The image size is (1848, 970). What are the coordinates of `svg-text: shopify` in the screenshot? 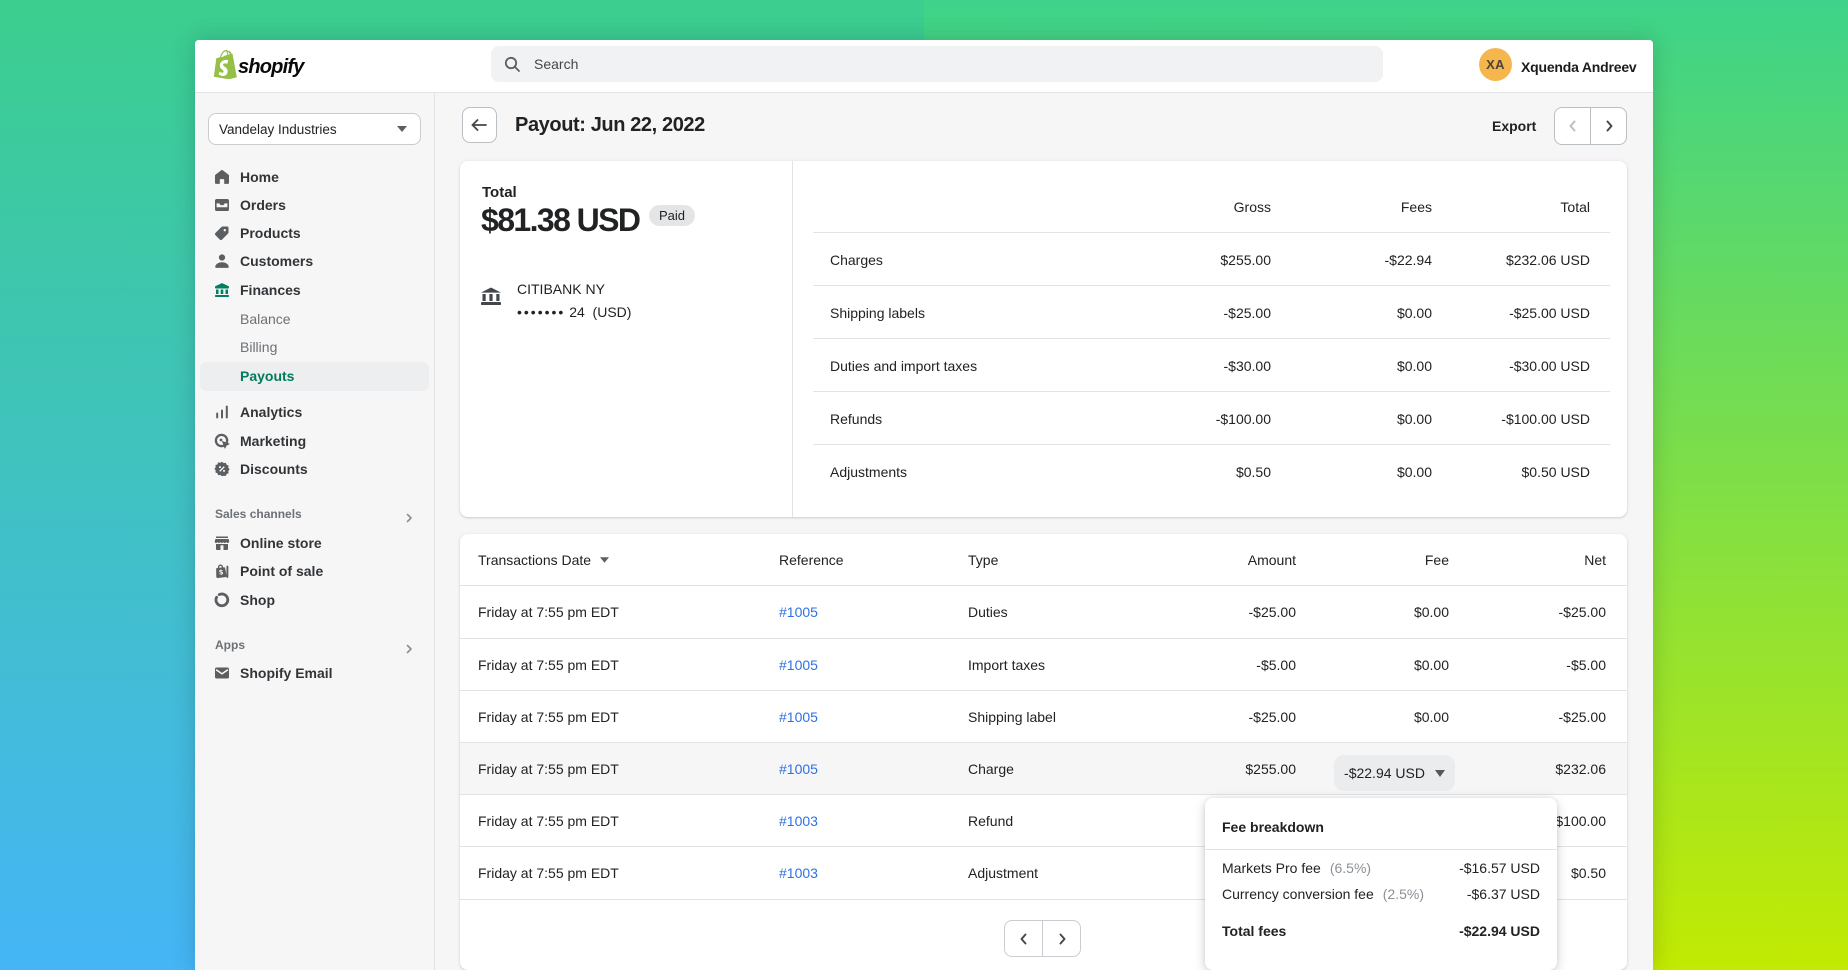 It's located at (271, 67).